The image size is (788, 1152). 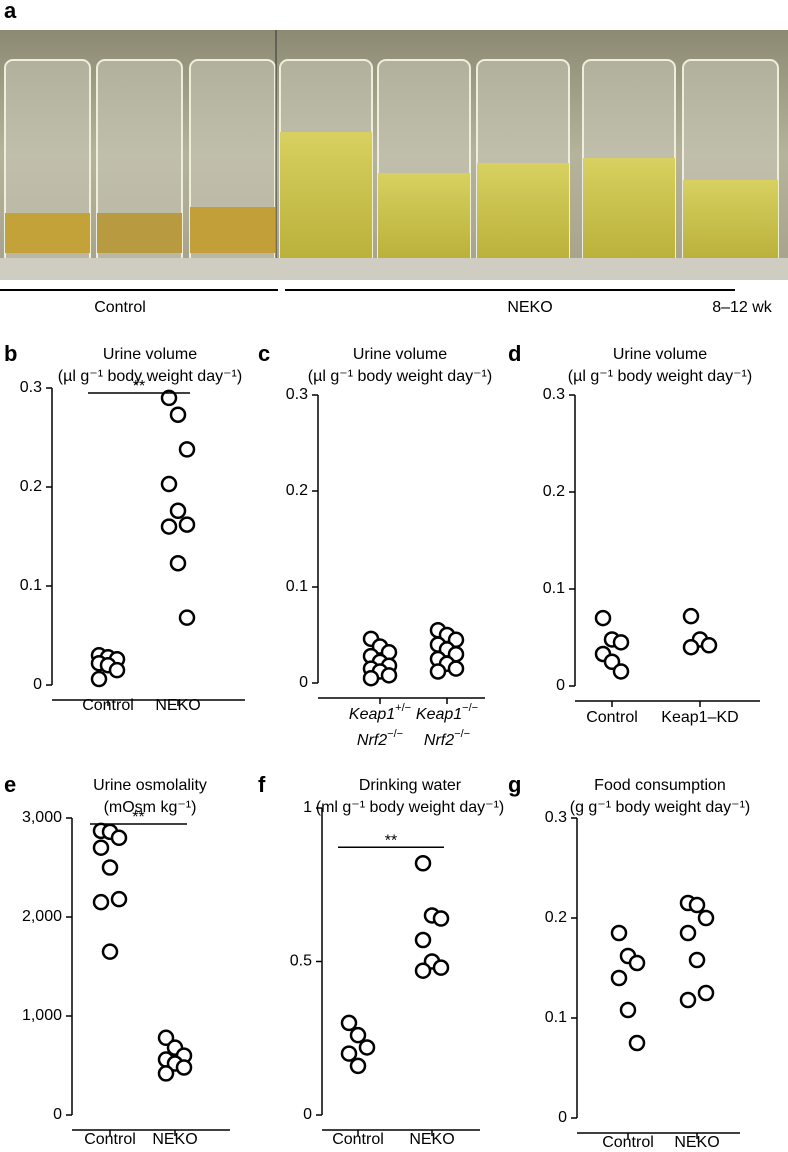 I want to click on gene: Keap1, so click(x=372, y=714).